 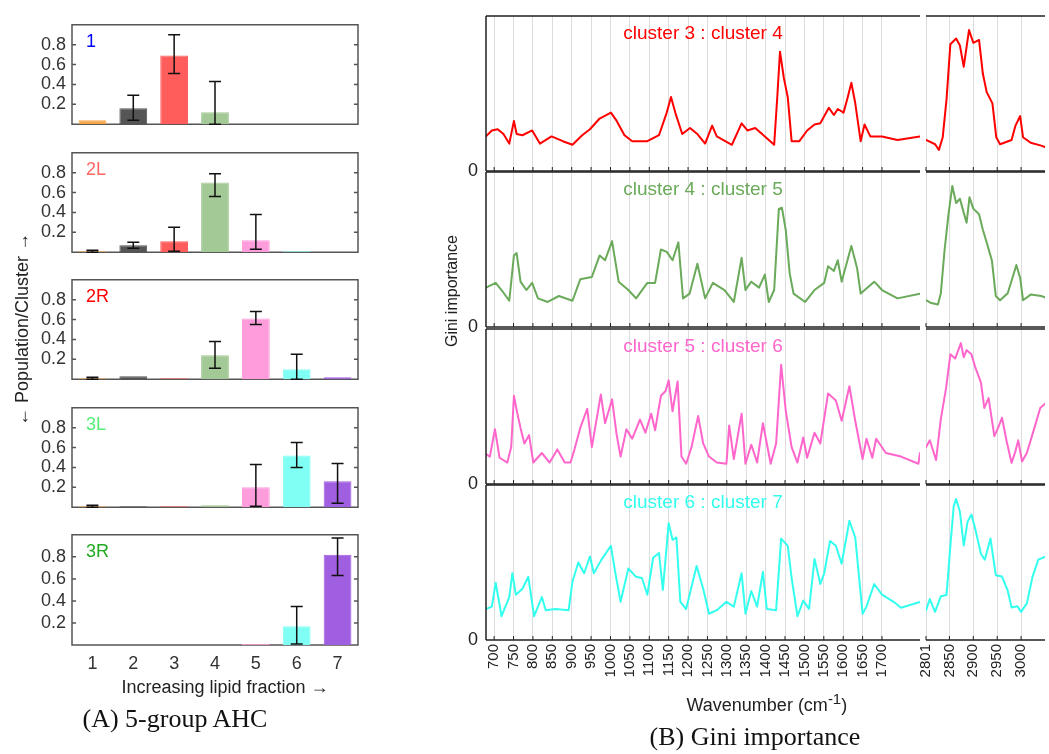 What do you see at coordinates (590, 656) in the screenshot?
I see `x-tick-label: 950` at bounding box center [590, 656].